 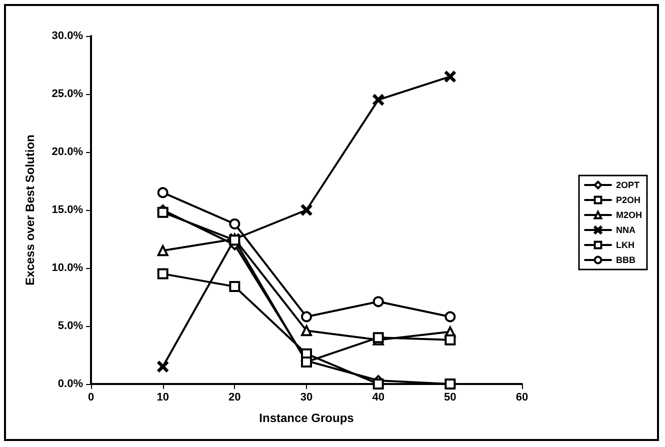 What do you see at coordinates (68, 210) in the screenshot?
I see `y-tick-label: 15.0%` at bounding box center [68, 210].